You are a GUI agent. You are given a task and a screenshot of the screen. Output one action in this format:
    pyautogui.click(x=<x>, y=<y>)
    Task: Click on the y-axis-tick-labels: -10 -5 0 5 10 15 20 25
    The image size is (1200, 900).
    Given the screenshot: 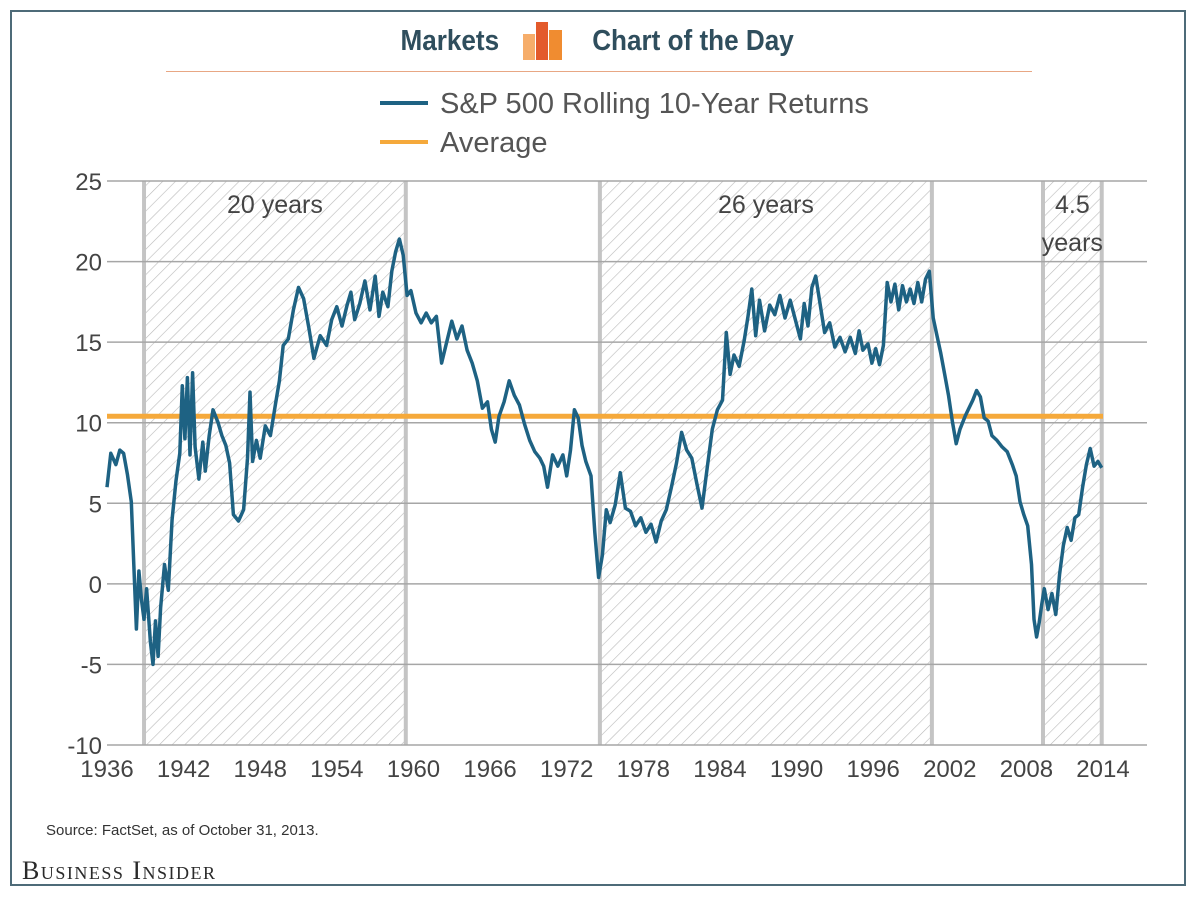 What is the action you would take?
    pyautogui.click(x=84, y=464)
    